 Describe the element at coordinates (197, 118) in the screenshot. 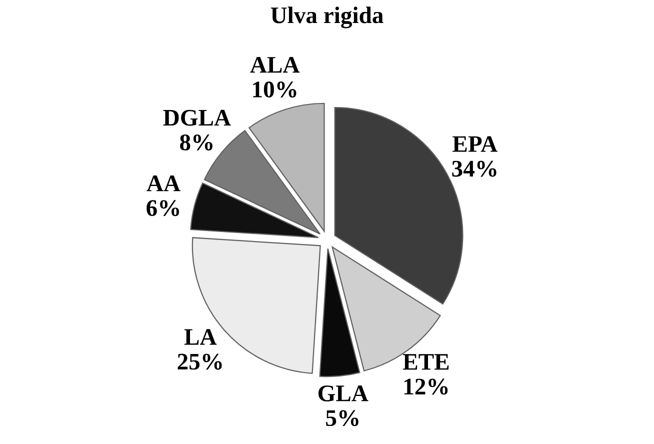

I see `slice-label: DGLA` at that location.